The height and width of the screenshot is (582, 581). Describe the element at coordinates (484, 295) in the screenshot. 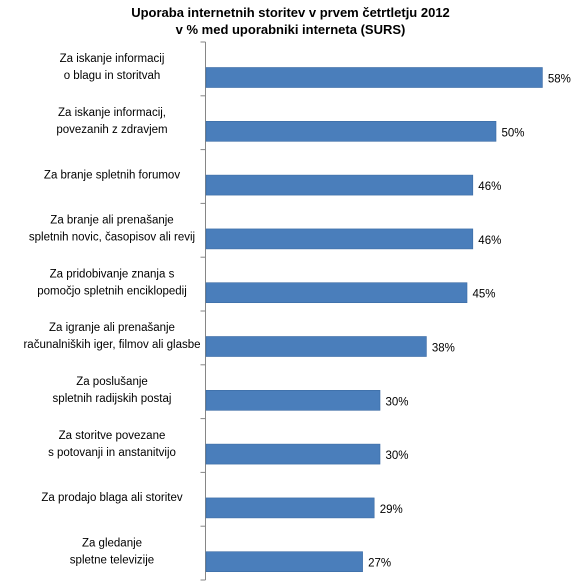

I see `data-label: 45%` at that location.